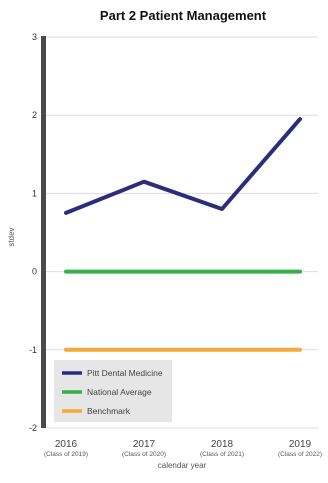 This screenshot has height=483, width=328. I want to click on x-tick-sublabel: (Class of 2022), so click(300, 454).